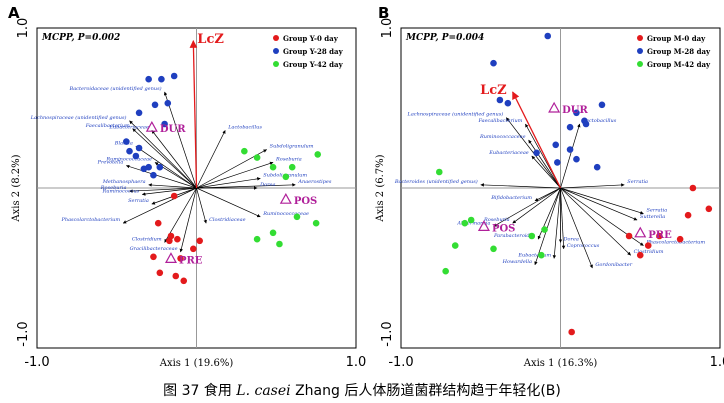  Describe the element at coordinates (517, 262) in the screenshot. I see `taxon-label: Howardella` at that location.